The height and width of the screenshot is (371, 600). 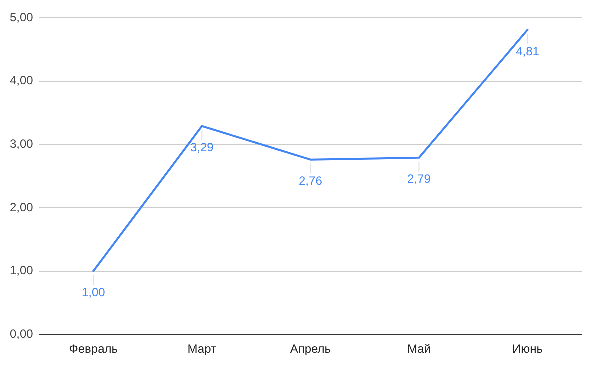 I want to click on y-tick-label: 5,00, so click(x=22, y=17).